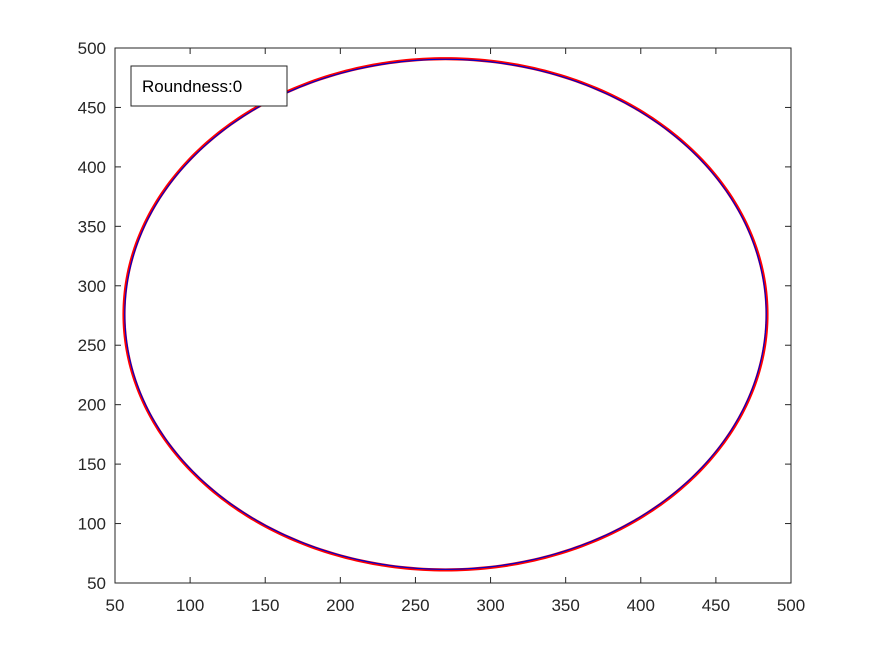 This screenshot has height=656, width=875. What do you see at coordinates (92, 524) in the screenshot?
I see `y-tick-label: 100` at bounding box center [92, 524].